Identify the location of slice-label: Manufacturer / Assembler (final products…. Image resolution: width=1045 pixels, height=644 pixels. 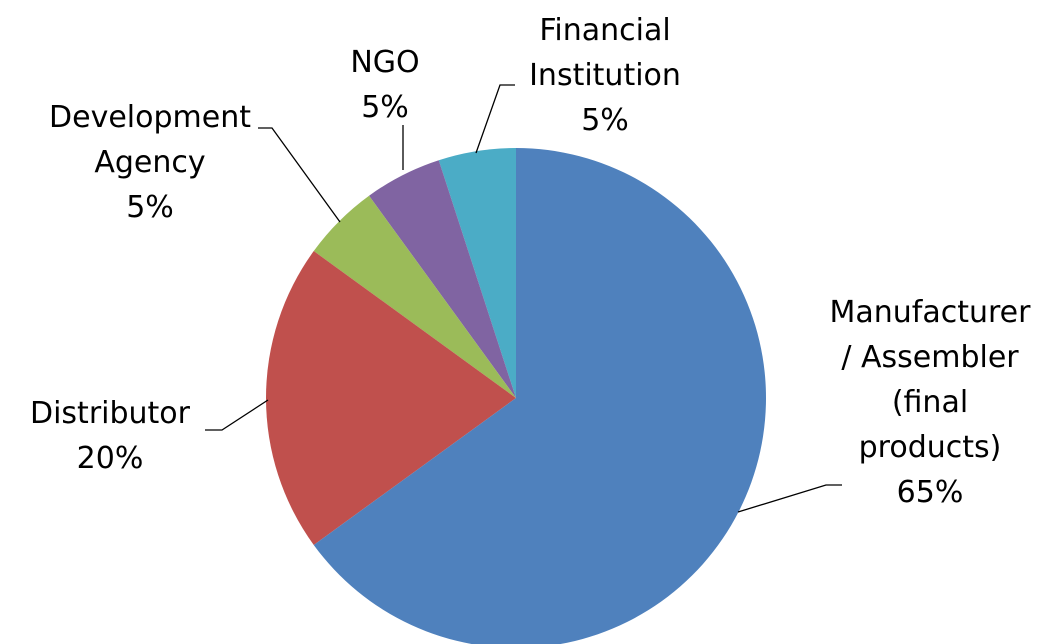
(930, 402).